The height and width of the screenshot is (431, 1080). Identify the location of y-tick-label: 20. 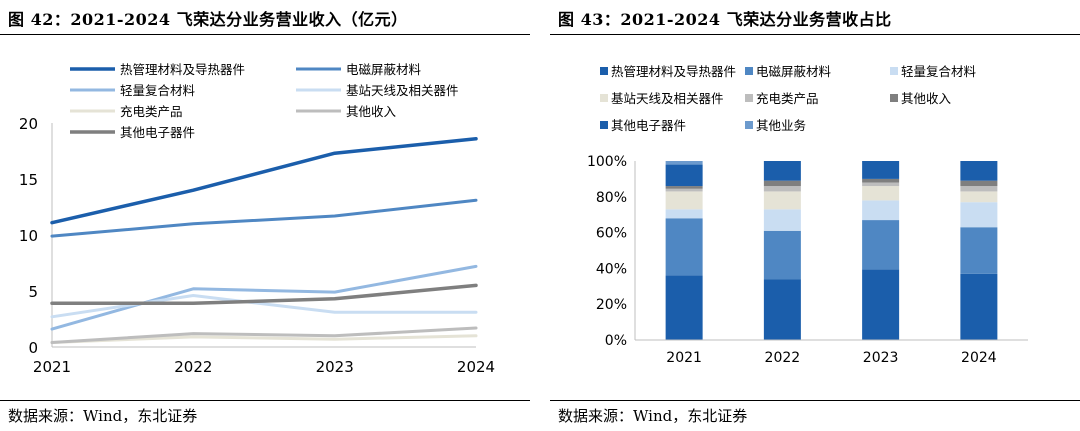
(28, 124).